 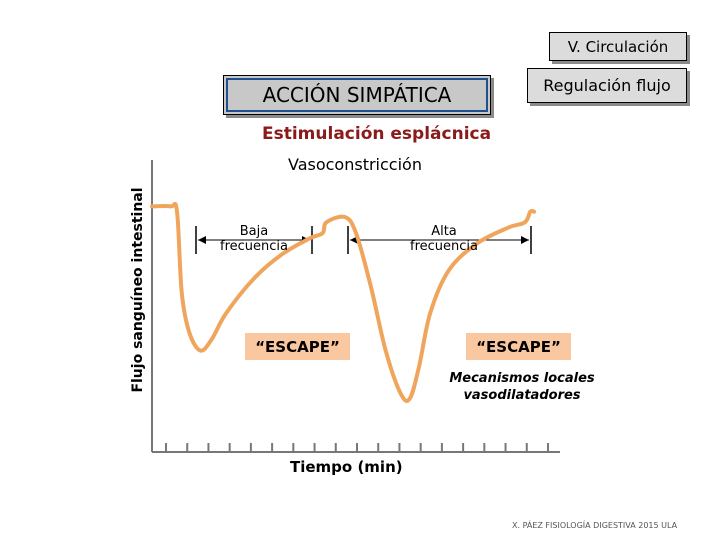 I want to click on main-title: ACCIÓN SIMPÁTICA, so click(x=357, y=95).